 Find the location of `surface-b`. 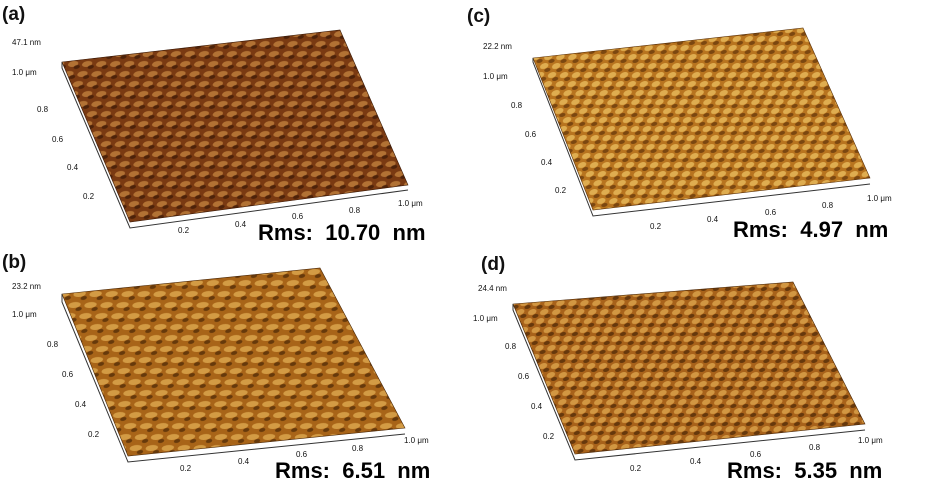

surface-b is located at coordinates (233, 362).